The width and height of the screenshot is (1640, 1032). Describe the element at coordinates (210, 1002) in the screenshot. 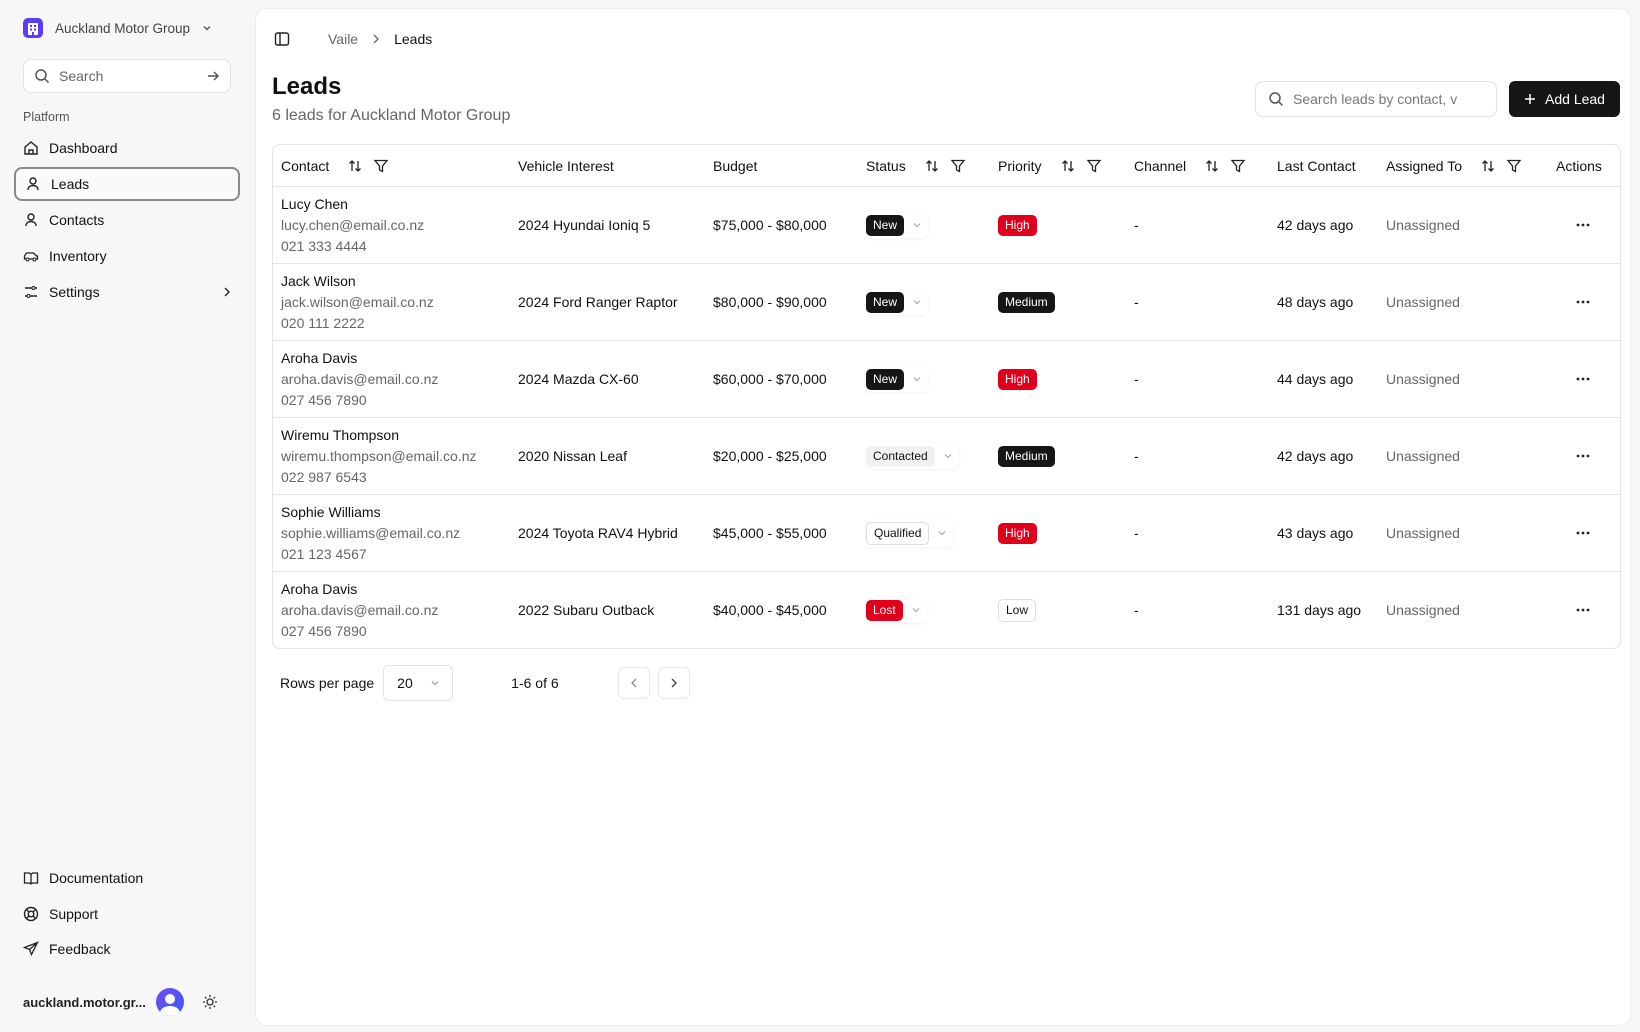

I see `sun-icon` at that location.